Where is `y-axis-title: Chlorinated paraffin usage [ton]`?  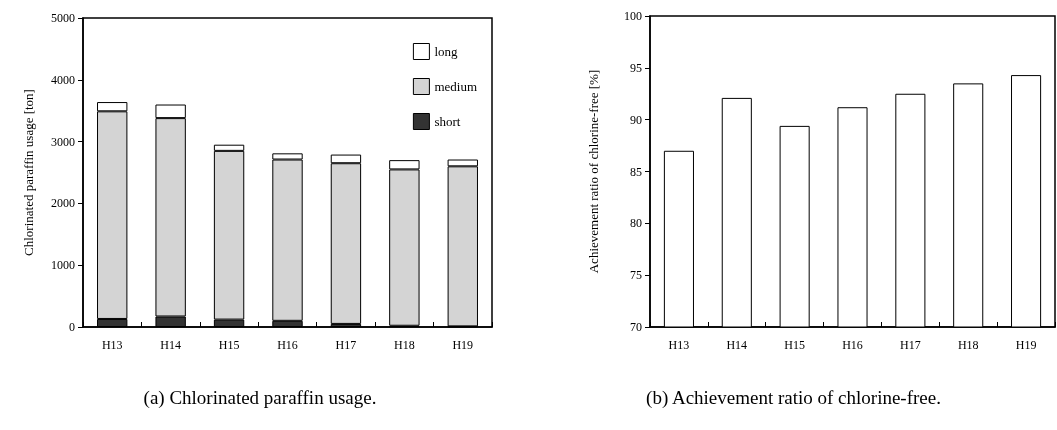 y-axis-title: Chlorinated paraffin usage [ton] is located at coordinates (28, 172).